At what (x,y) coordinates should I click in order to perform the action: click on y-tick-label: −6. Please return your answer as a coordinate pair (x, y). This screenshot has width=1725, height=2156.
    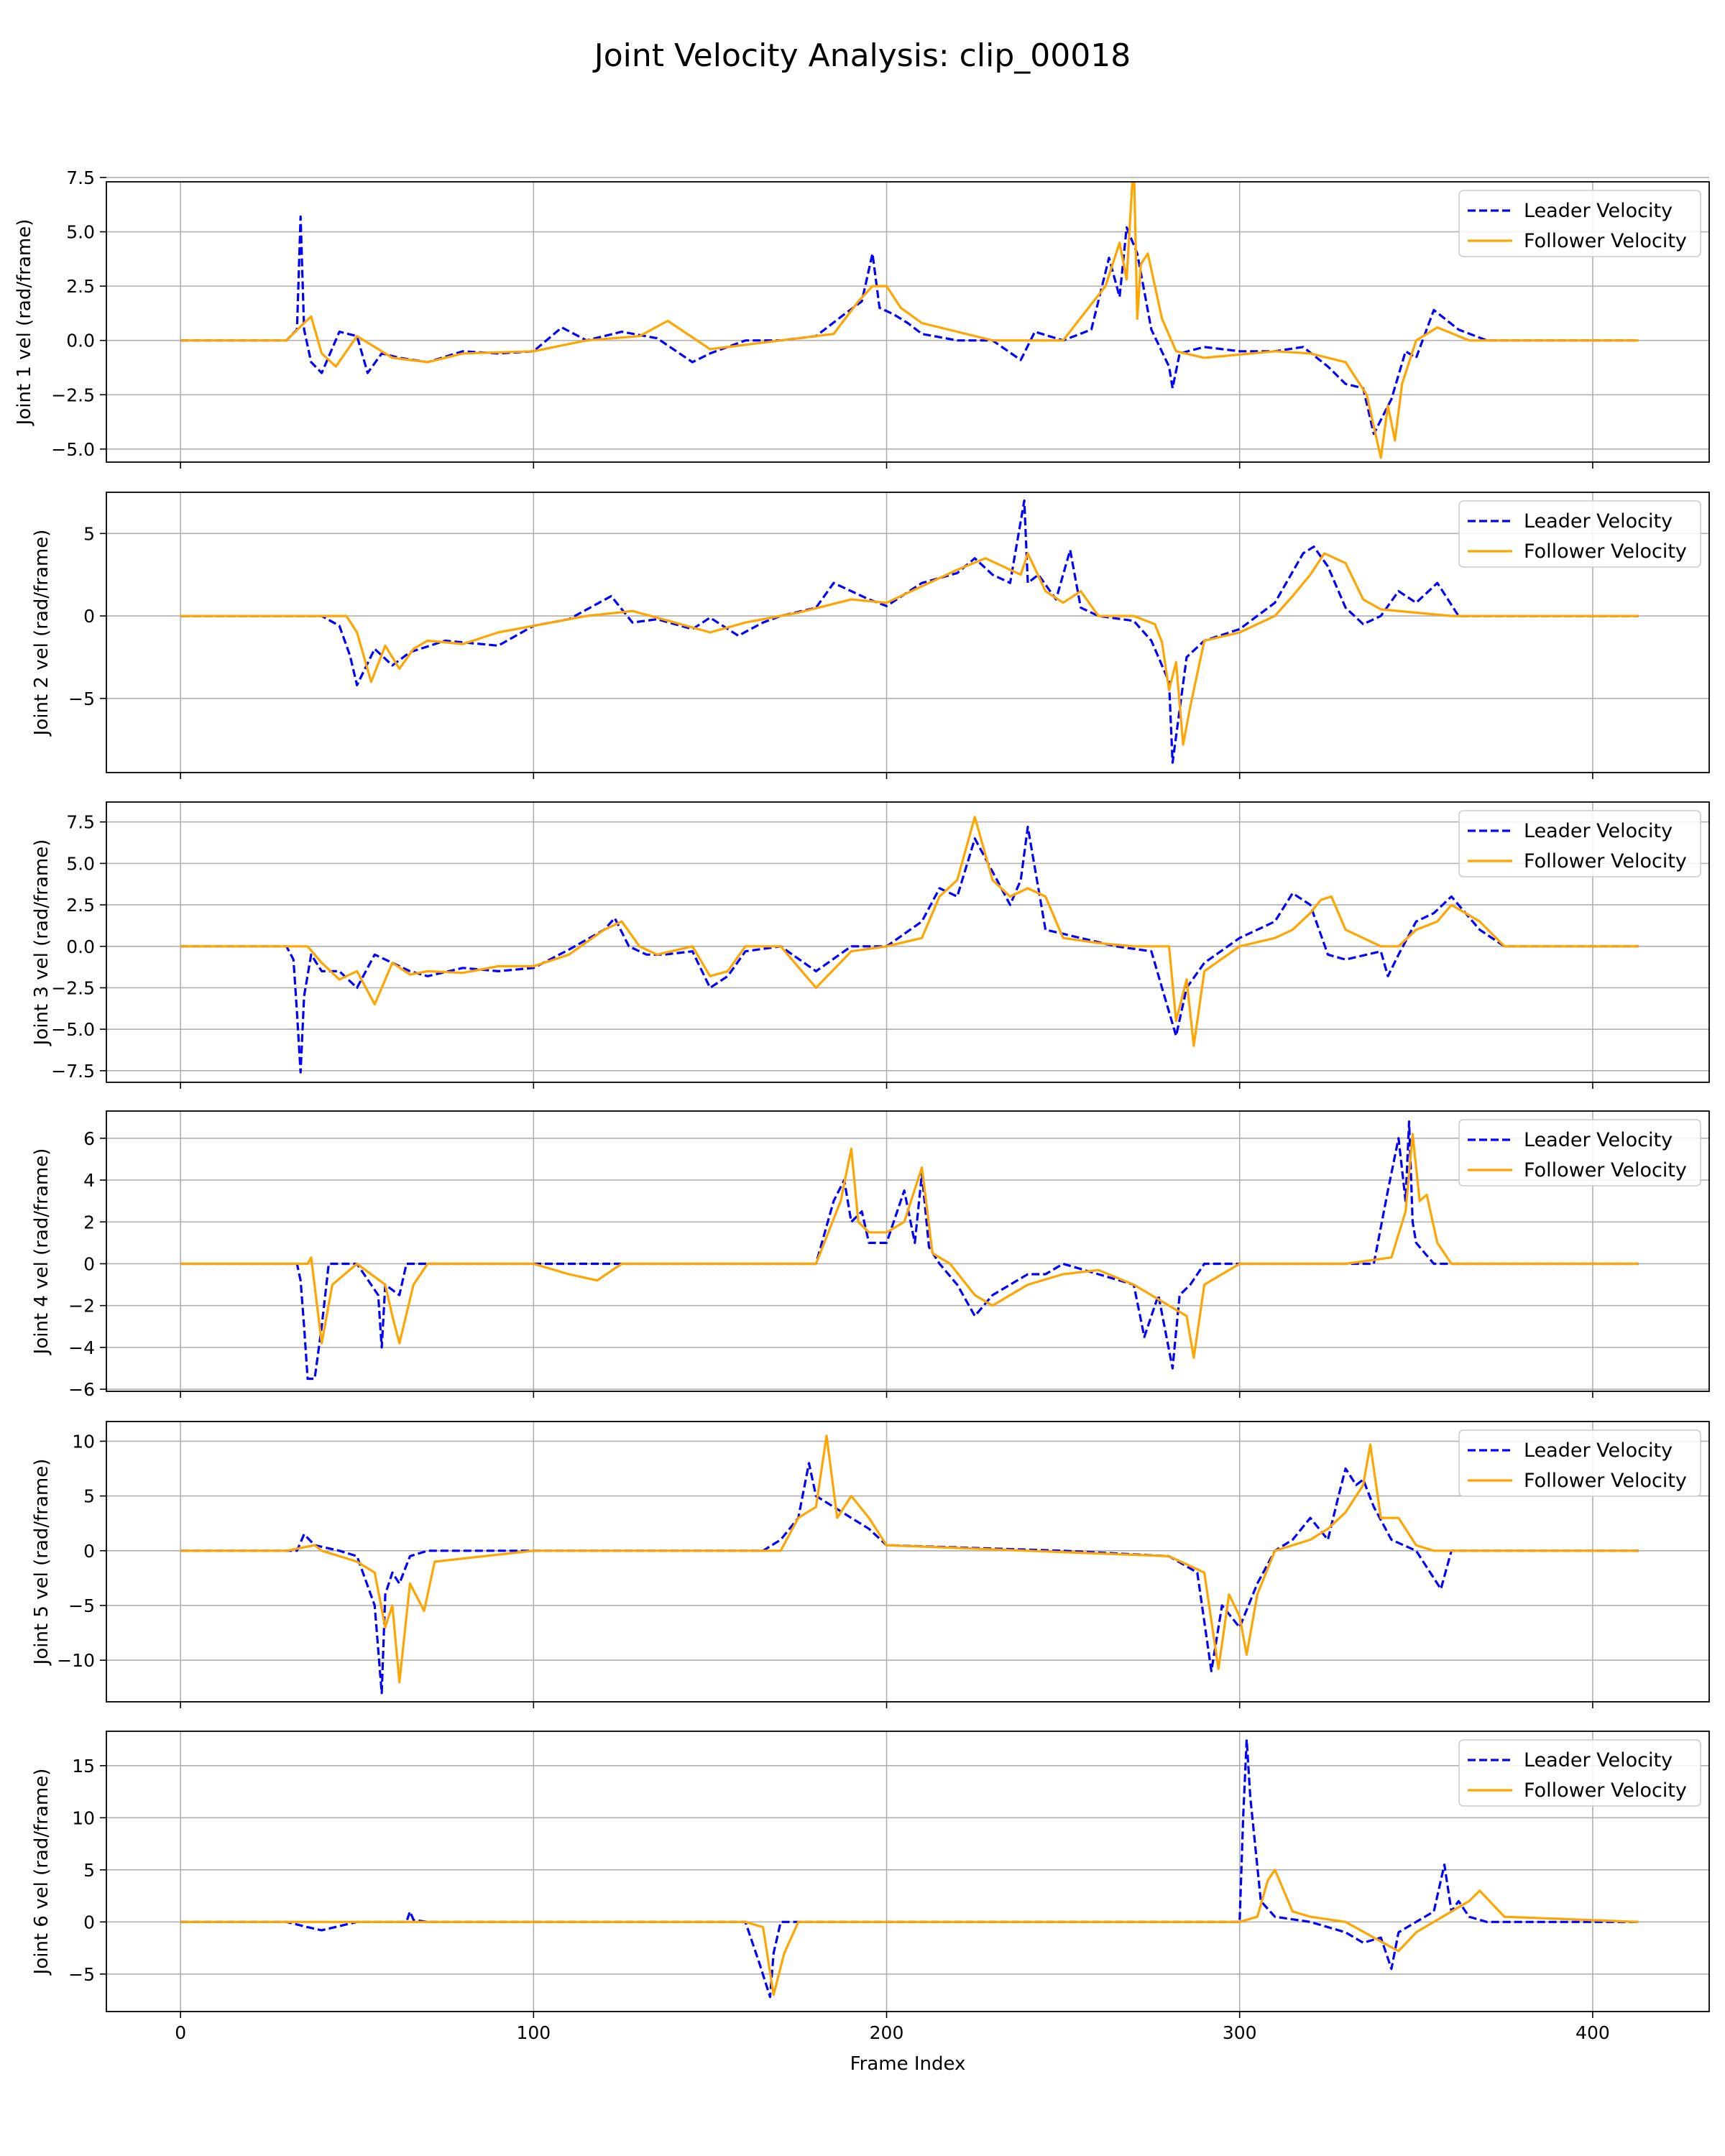
    Looking at the image, I should click on (81, 1389).